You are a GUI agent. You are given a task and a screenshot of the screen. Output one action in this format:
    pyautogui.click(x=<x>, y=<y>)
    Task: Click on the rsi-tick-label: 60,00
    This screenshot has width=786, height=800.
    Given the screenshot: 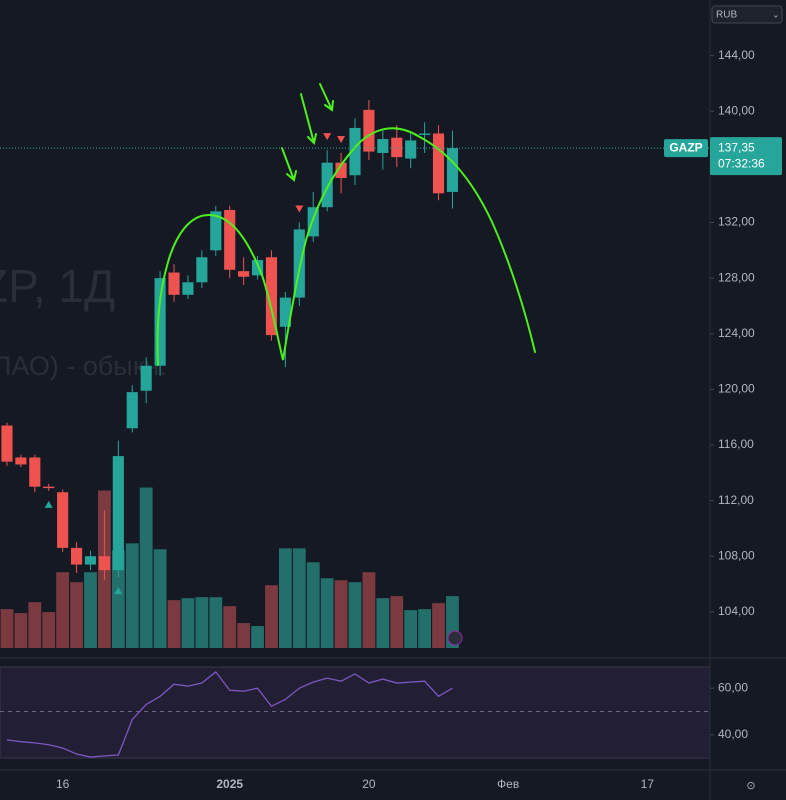 What is the action you would take?
    pyautogui.click(x=733, y=687)
    